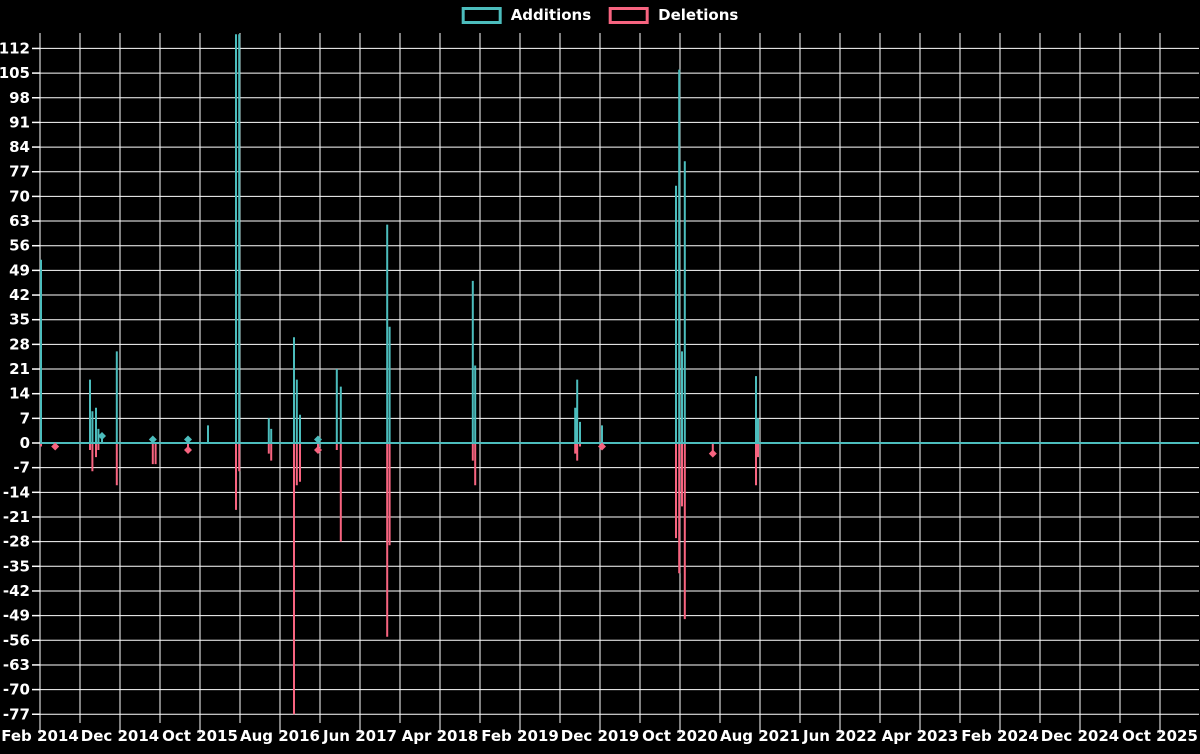  I want to click on y-tick-label: 63, so click(19, 221).